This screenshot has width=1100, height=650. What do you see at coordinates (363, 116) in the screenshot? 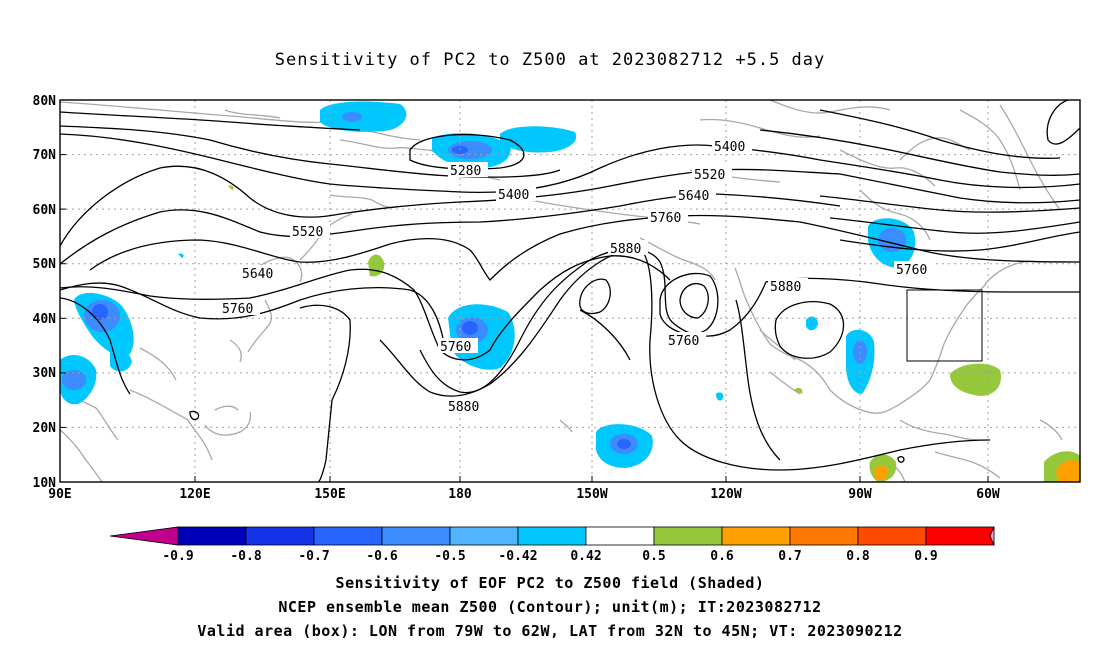
I see `neg-patch-arctic` at bounding box center [363, 116].